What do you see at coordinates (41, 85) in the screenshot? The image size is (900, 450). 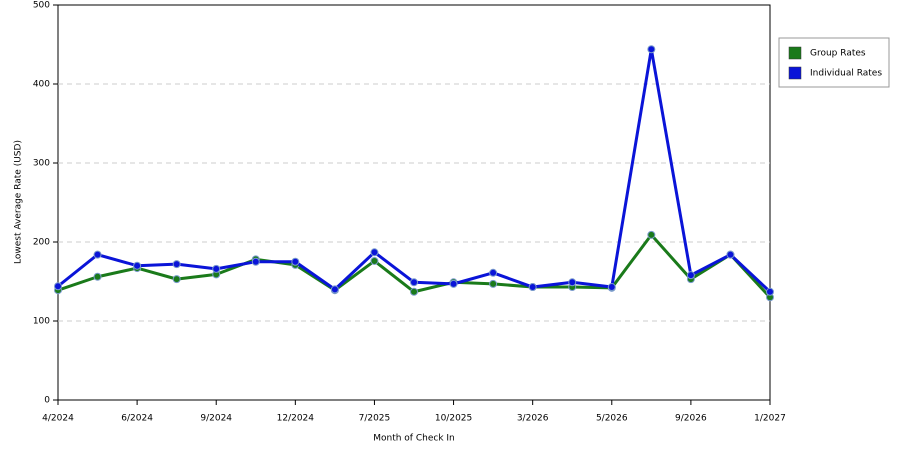 I see `y-tick-label: 400` at bounding box center [41, 85].